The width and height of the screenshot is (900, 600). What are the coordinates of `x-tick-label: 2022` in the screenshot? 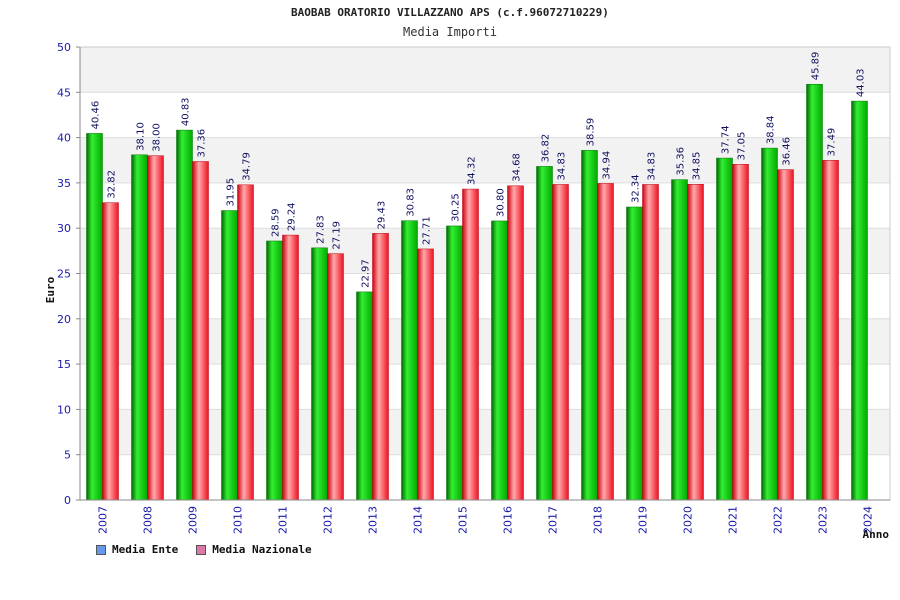 It's located at (778, 520).